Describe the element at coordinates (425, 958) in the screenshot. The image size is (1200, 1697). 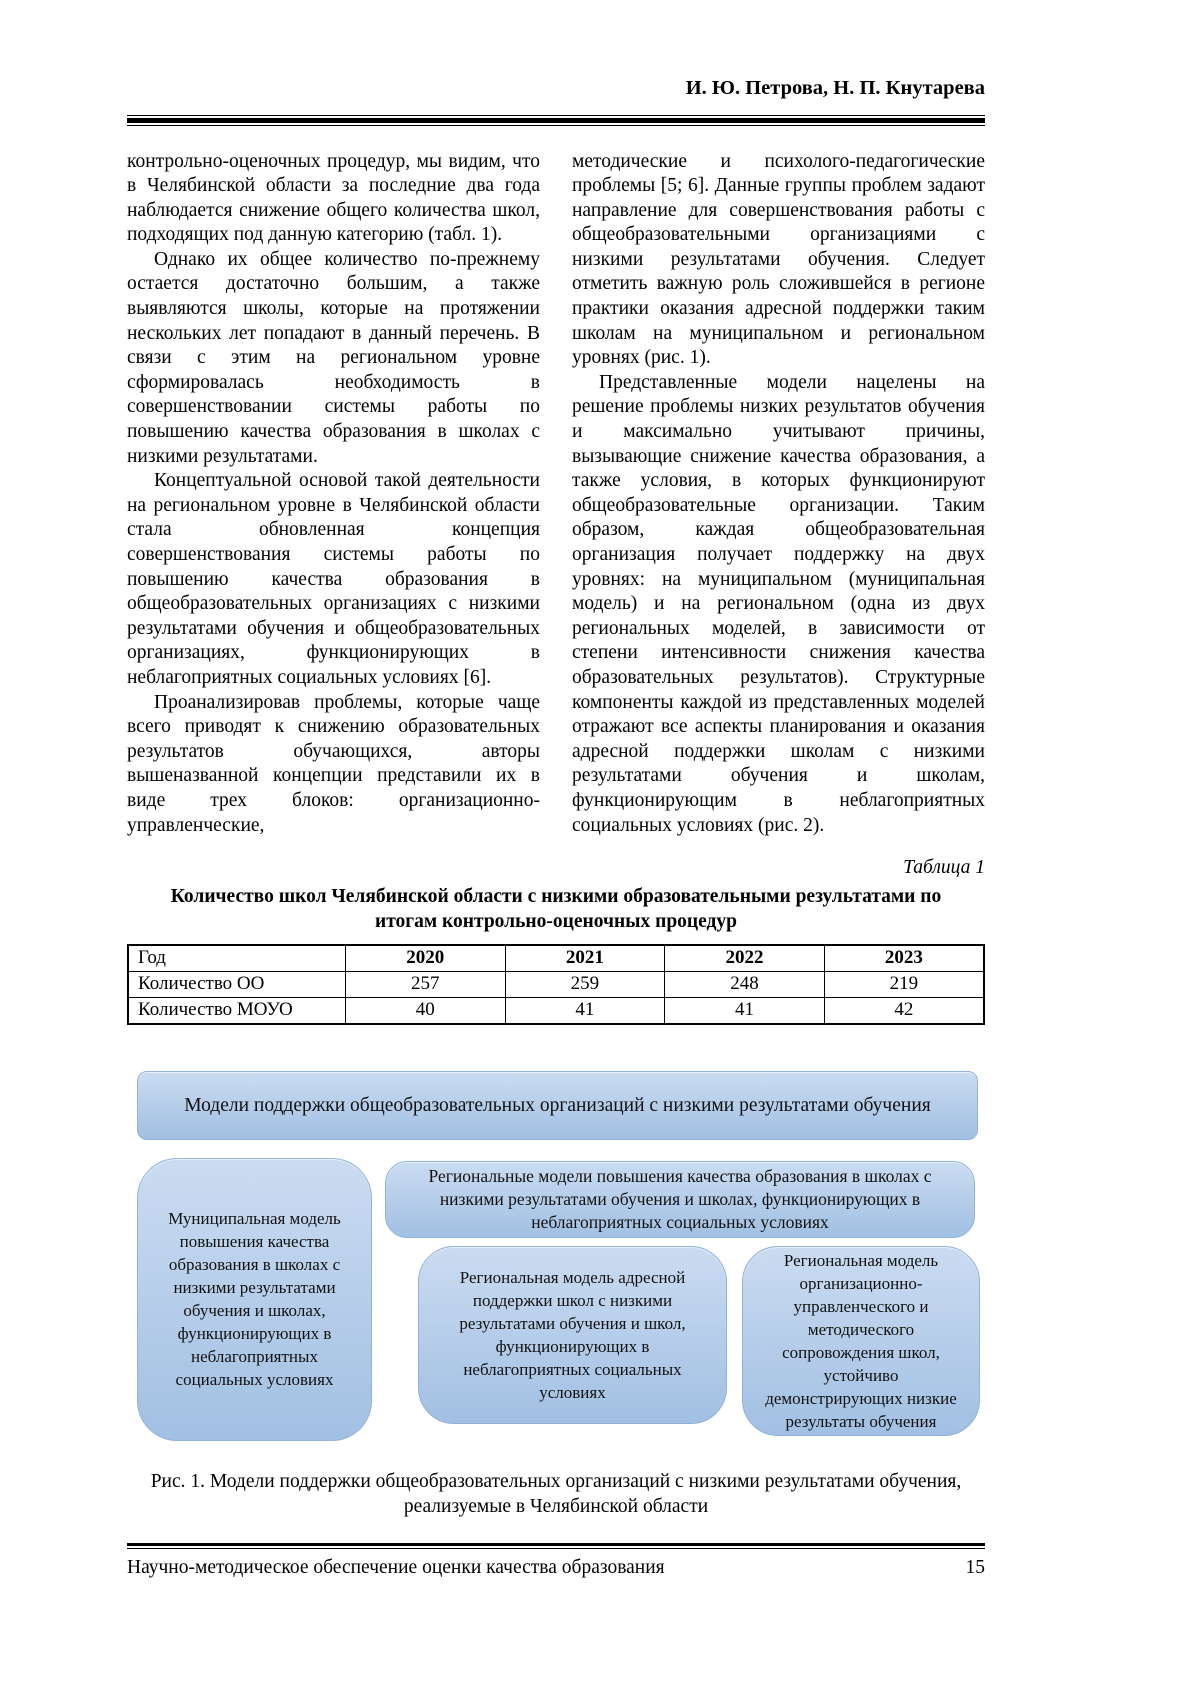
I see `table-cell: 2020` at that location.